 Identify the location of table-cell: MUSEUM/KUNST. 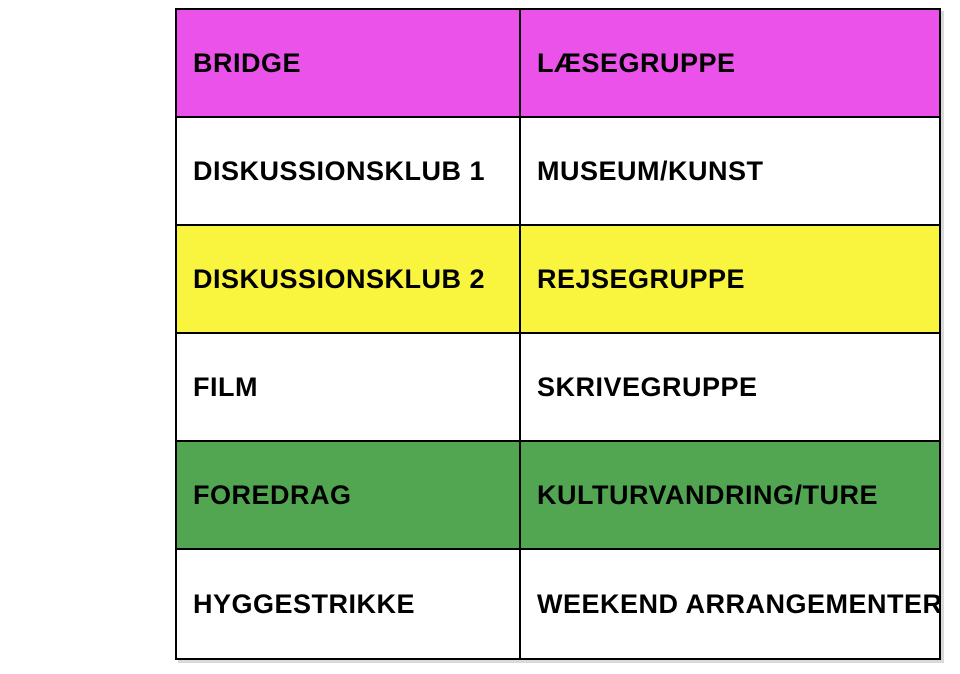
(650, 170).